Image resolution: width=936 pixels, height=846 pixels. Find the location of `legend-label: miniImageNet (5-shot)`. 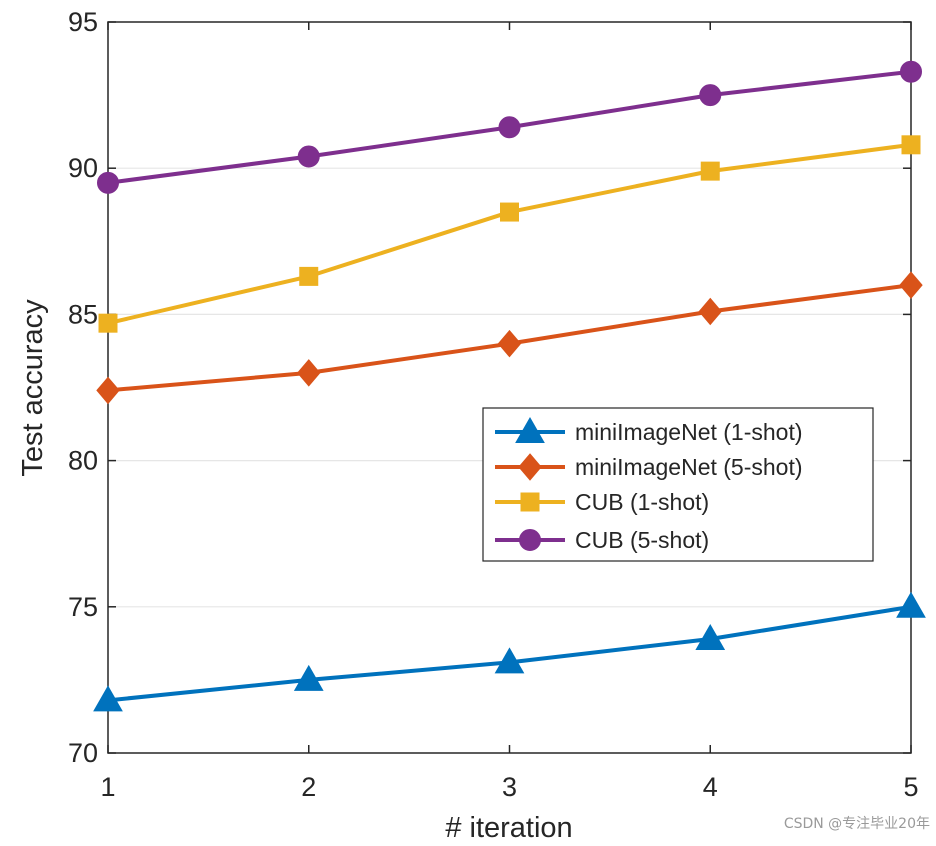

legend-label: miniImageNet (5-shot) is located at coordinates (689, 467).